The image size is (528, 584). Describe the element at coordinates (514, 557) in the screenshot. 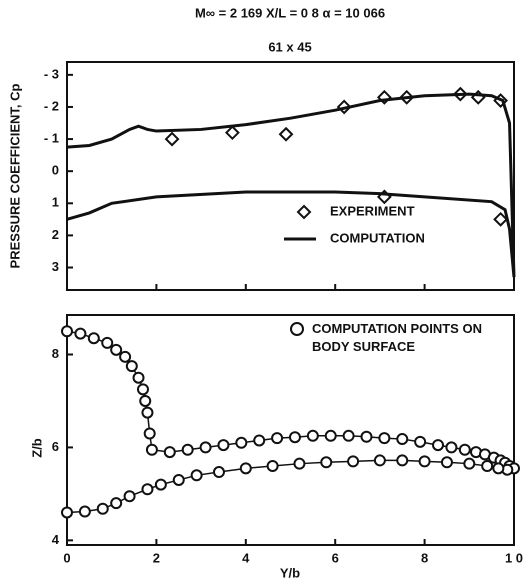

I see `x-tick-label: 1 0` at that location.